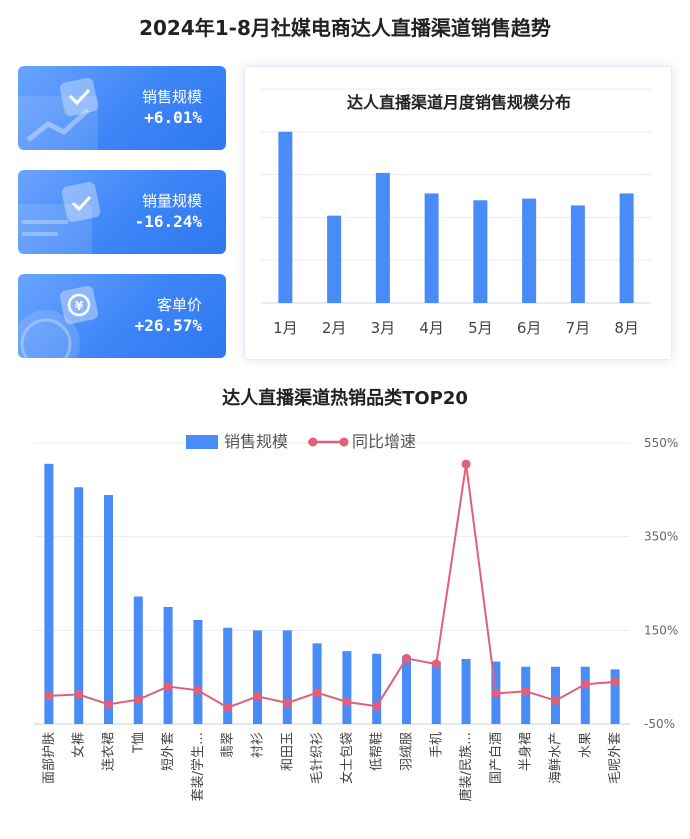  Describe the element at coordinates (436, 745) in the screenshot. I see `x-tick-label: 手机` at that location.